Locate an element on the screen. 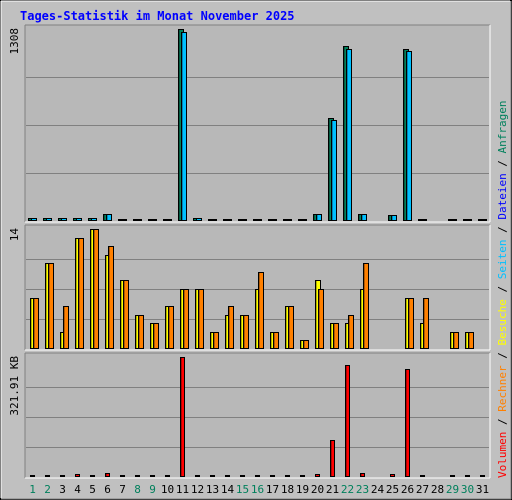  x-tick-day-22: 22 is located at coordinates (347, 489).